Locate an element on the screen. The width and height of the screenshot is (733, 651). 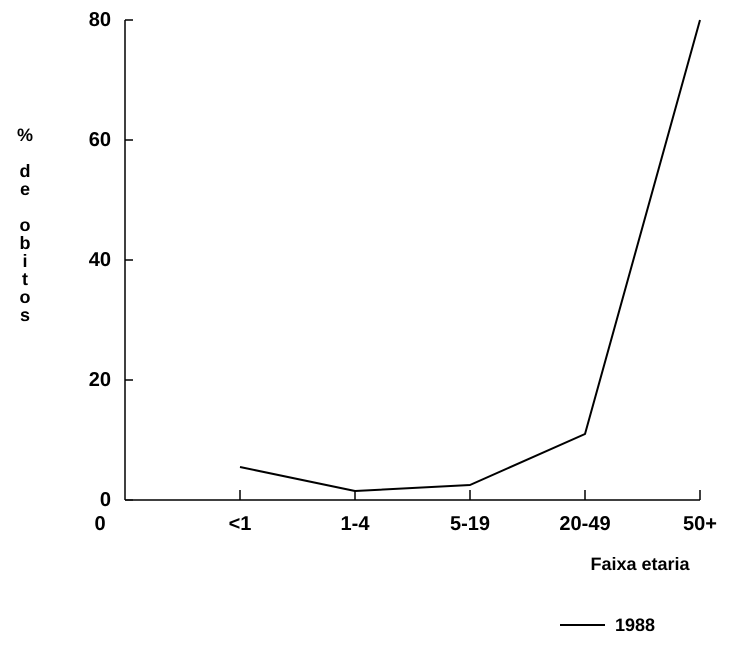
legend-label: 1988 is located at coordinates (635, 625).